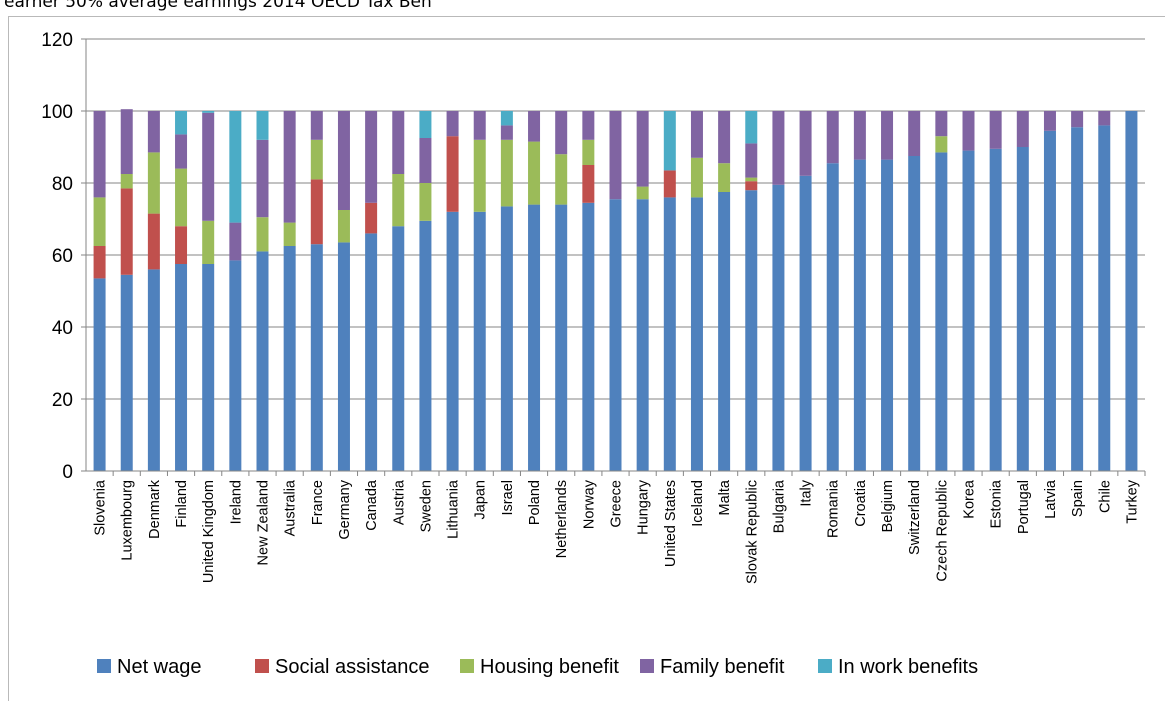 The image size is (1168, 702). I want to click on x-category-label: Finland, so click(182, 504).